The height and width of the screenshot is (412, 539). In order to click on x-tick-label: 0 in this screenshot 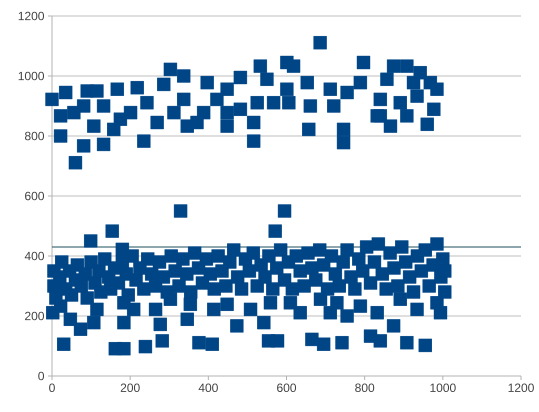, I will do `click(52, 388)`.